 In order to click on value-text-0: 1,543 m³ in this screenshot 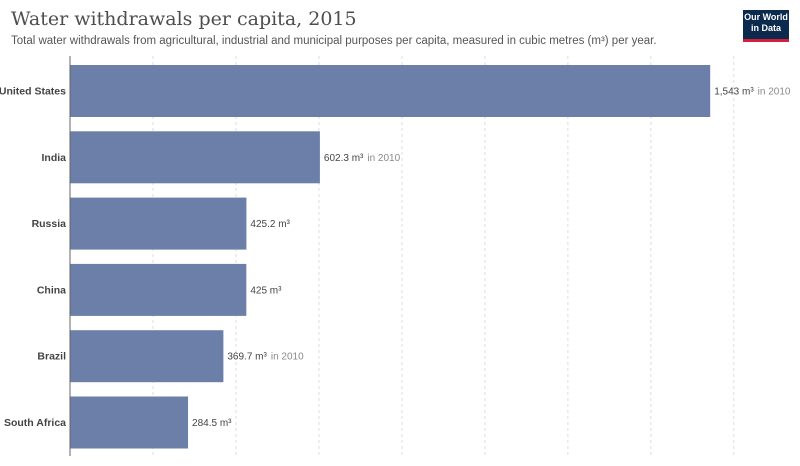, I will do `click(734, 92)`.